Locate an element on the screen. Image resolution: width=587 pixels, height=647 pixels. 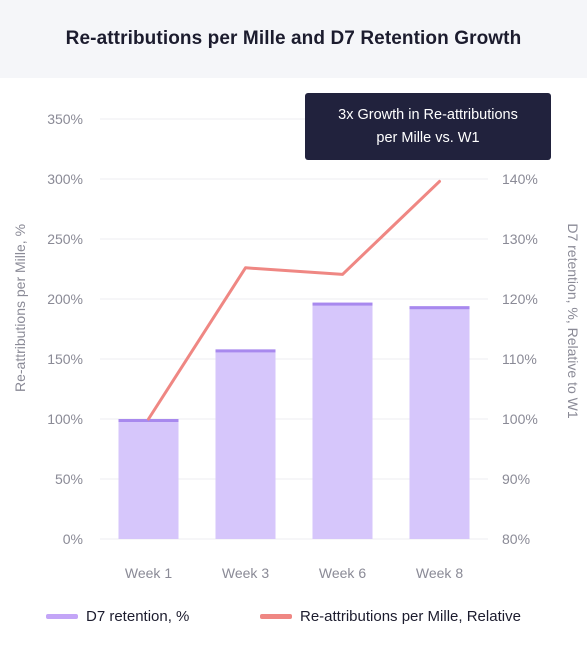
right-axis-label: D7 retention, %, Relative to W1 is located at coordinates (573, 321).